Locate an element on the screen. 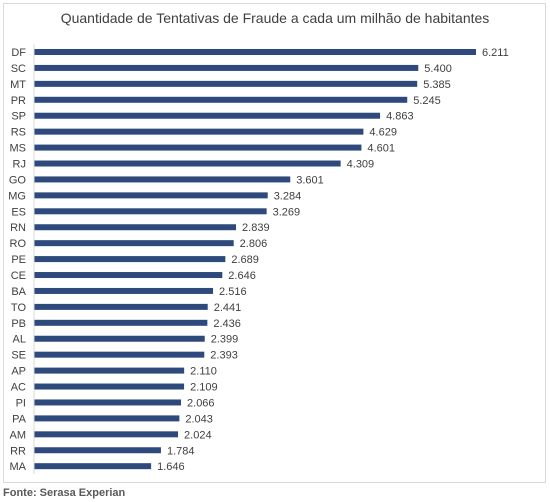  category-label: SP is located at coordinates (18, 117).